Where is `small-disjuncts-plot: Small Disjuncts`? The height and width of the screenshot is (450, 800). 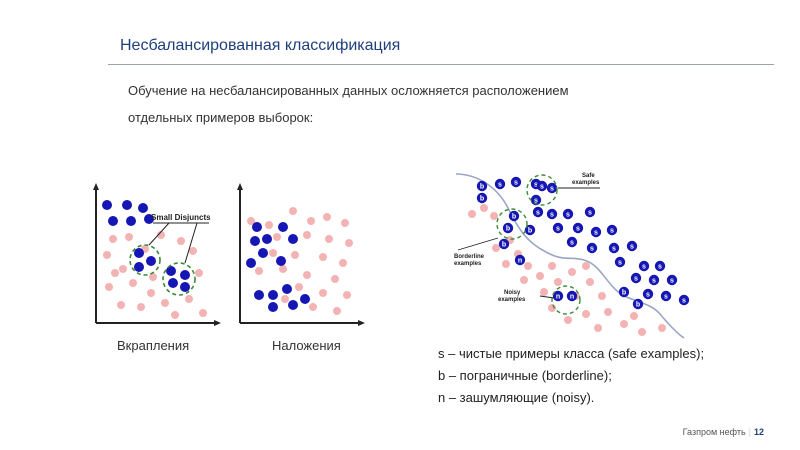
small-disjuncts-plot: Small Disjuncts is located at coordinates (157, 254).